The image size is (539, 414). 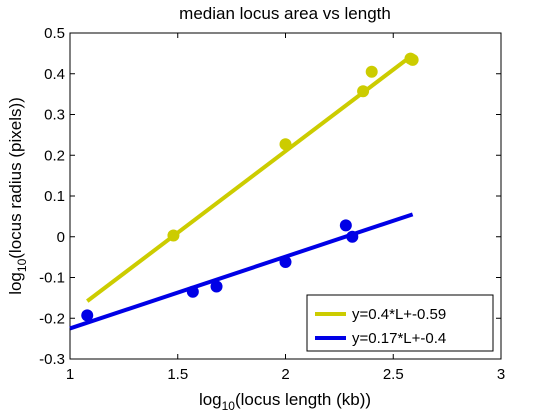 What do you see at coordinates (501, 374) in the screenshot?
I see `x-tick-label: 3` at bounding box center [501, 374].